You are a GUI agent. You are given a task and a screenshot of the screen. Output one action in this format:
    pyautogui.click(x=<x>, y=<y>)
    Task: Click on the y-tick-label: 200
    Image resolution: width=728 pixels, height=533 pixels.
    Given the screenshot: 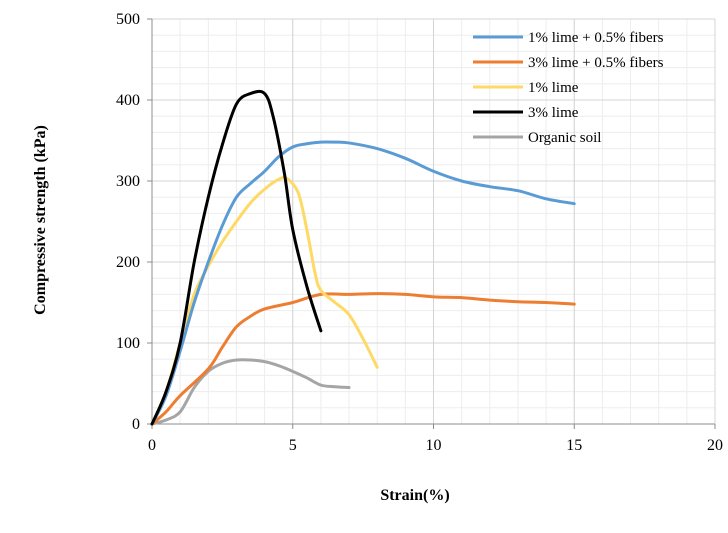 What is the action you would take?
    pyautogui.click(x=128, y=262)
    